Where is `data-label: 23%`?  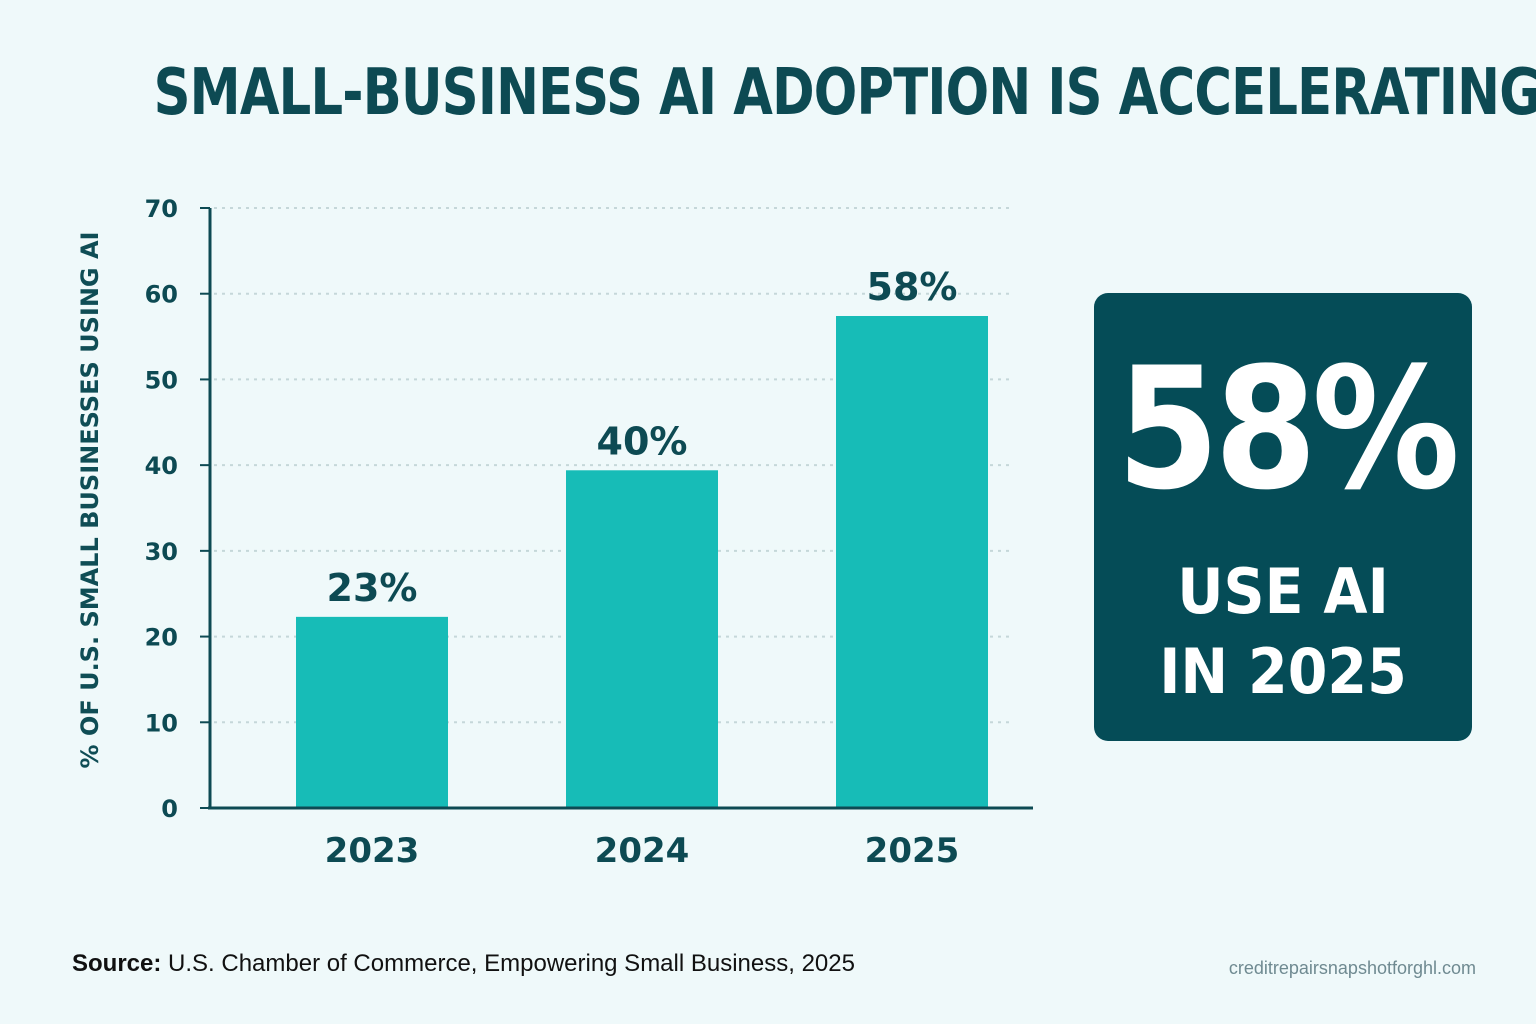 data-label: 23% is located at coordinates (372, 588).